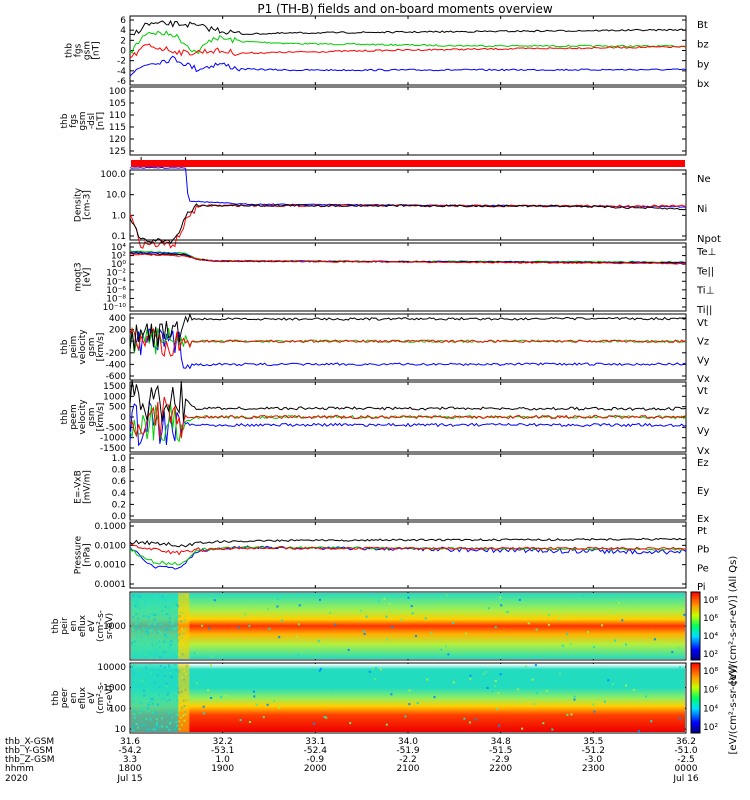 Image resolution: width=750 pixels, height=800 pixels. Describe the element at coordinates (408, 342) in the screenshot. I see `series-vz` at that location.